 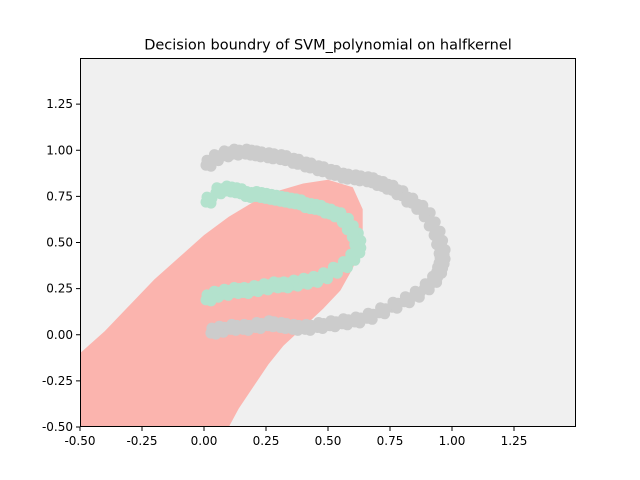 I want to click on y-tick-label: 0.50, so click(x=59, y=243).